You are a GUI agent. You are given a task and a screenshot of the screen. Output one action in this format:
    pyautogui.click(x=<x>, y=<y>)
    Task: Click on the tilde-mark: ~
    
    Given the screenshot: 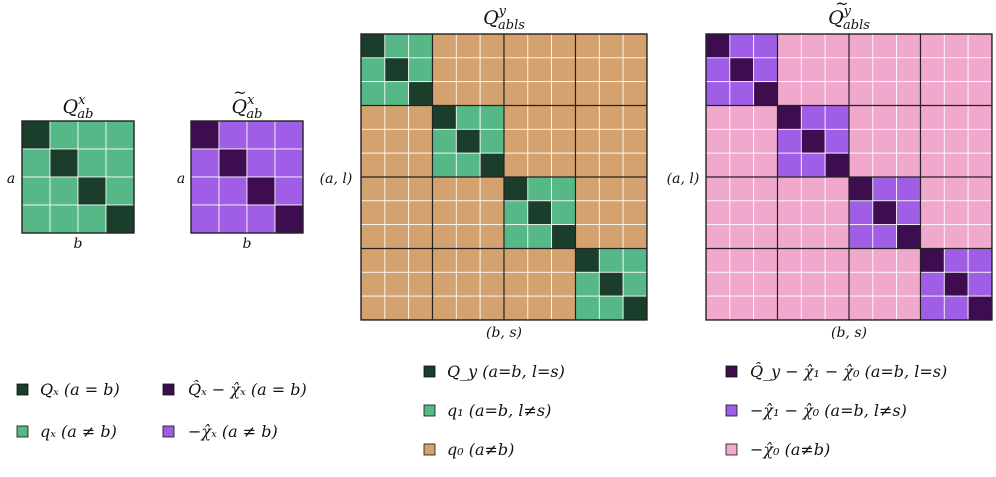 What is the action you would take?
    pyautogui.click(x=239, y=92)
    